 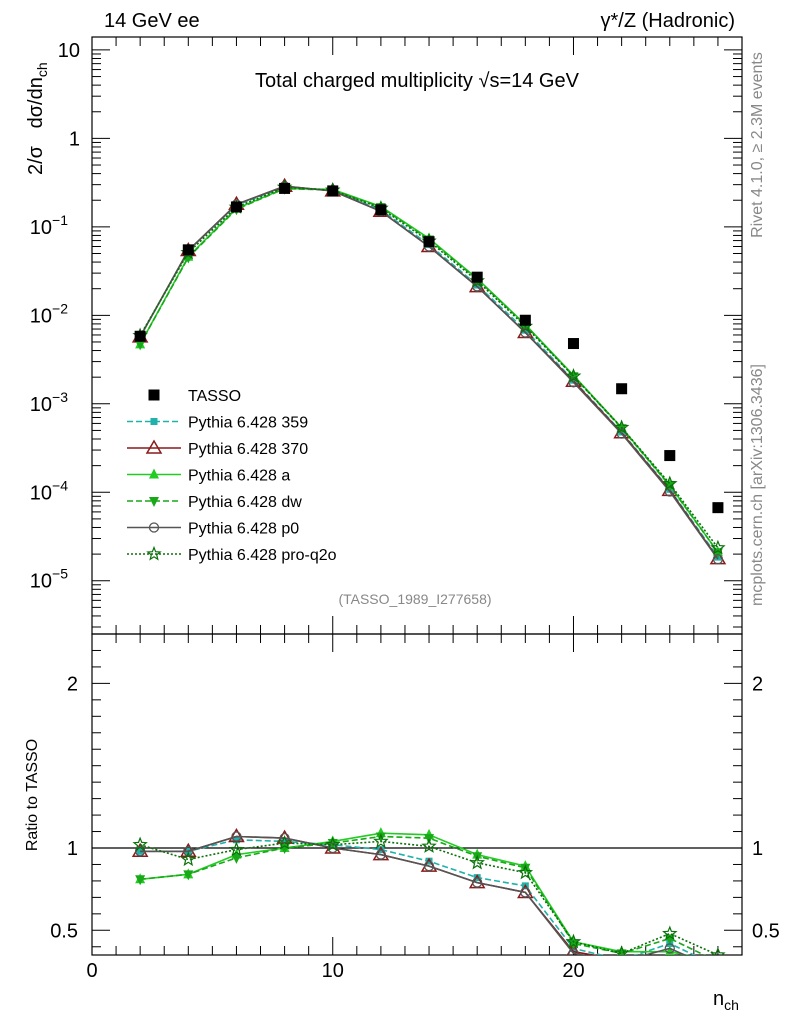 What do you see at coordinates (757, 684) in the screenshot?
I see `ratio-y-tick-label-right: 2` at bounding box center [757, 684].